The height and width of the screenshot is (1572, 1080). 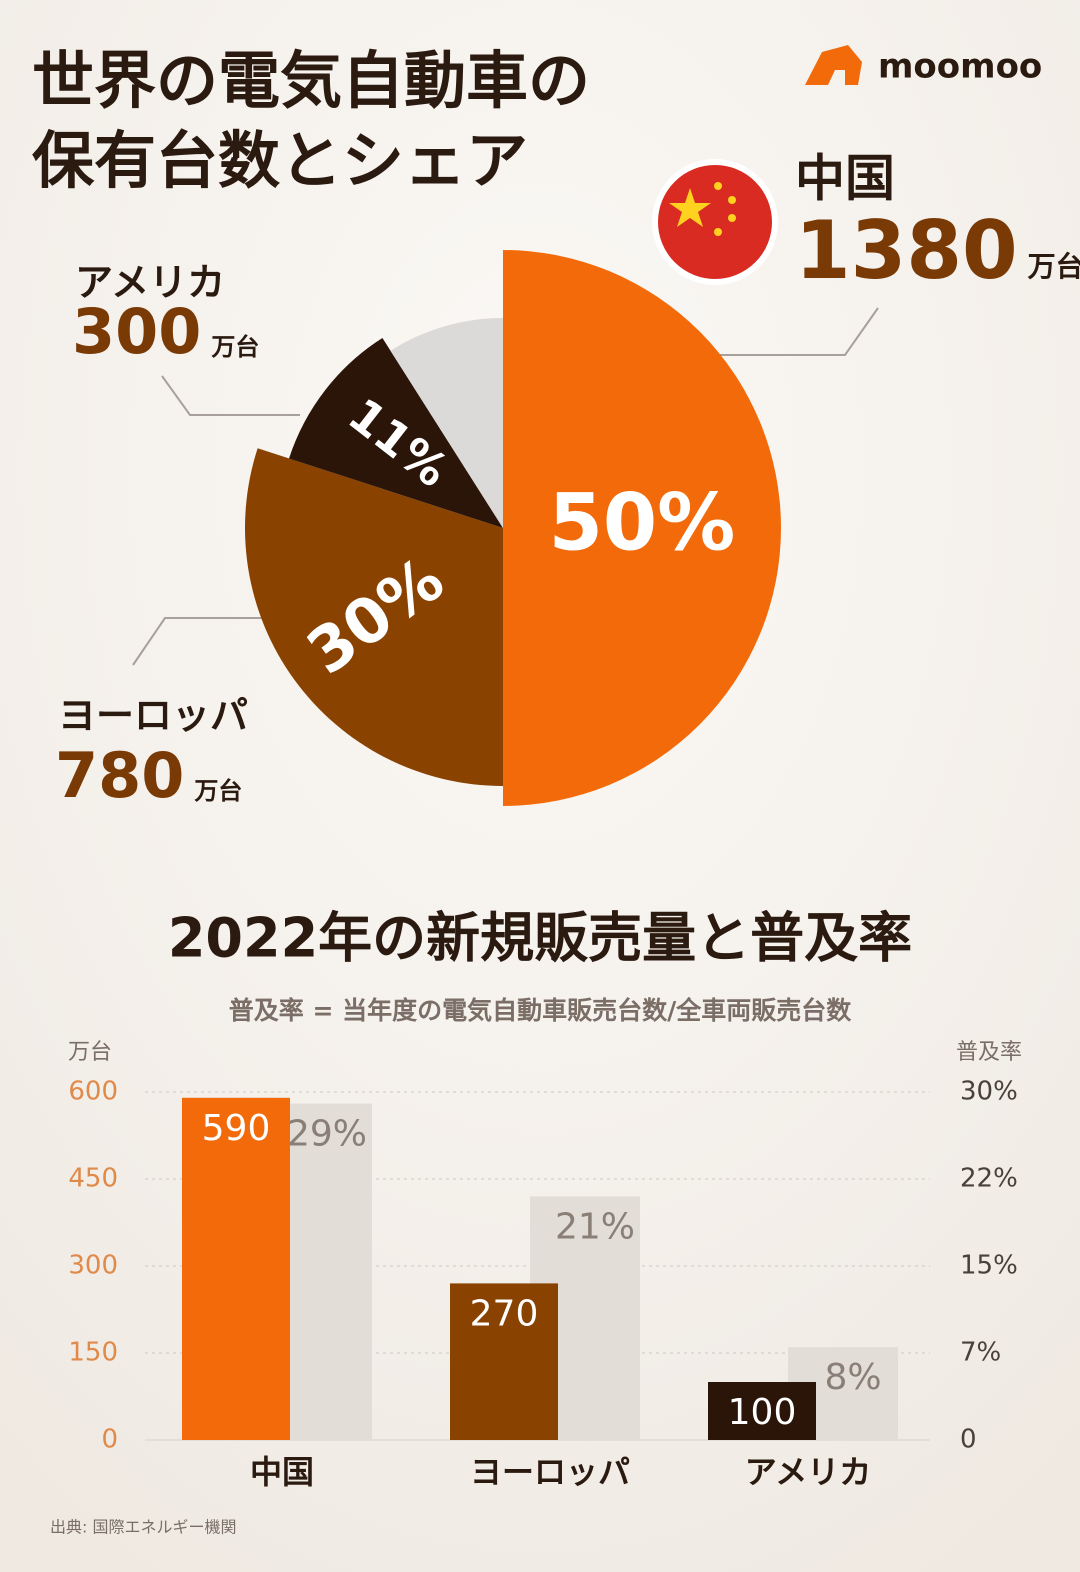 I want to click on category-label: 中国, so click(x=845, y=179).